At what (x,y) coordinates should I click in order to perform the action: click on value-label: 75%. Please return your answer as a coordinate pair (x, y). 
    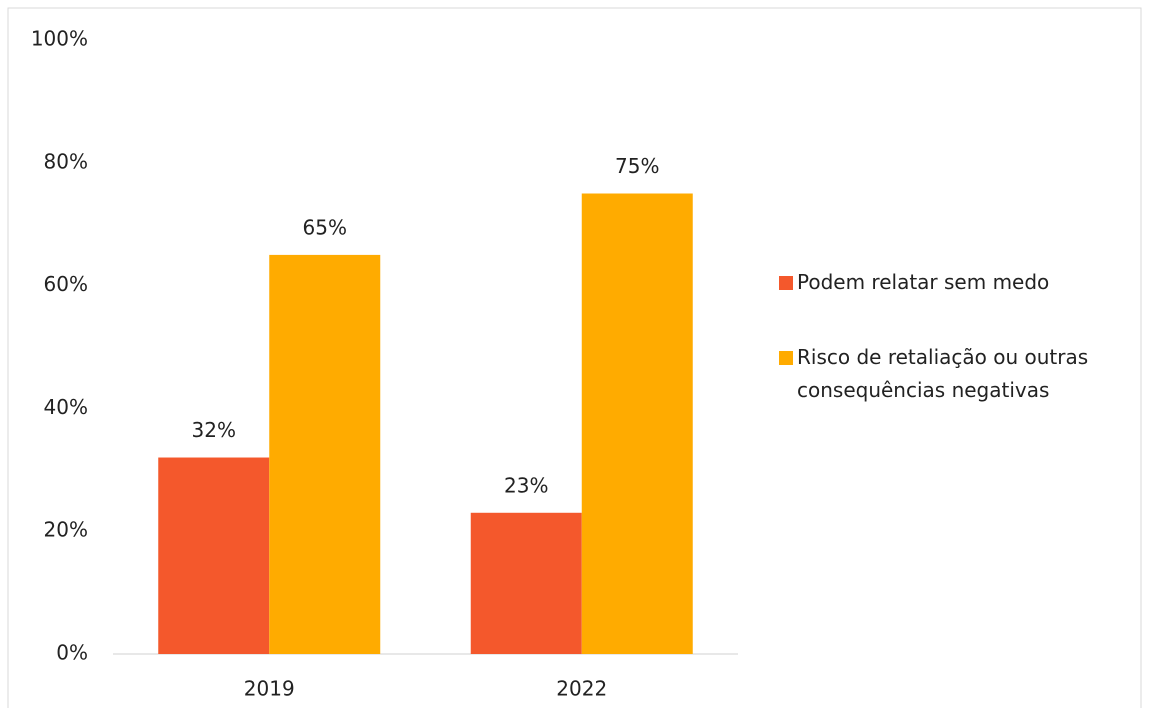
    Looking at the image, I should click on (637, 166).